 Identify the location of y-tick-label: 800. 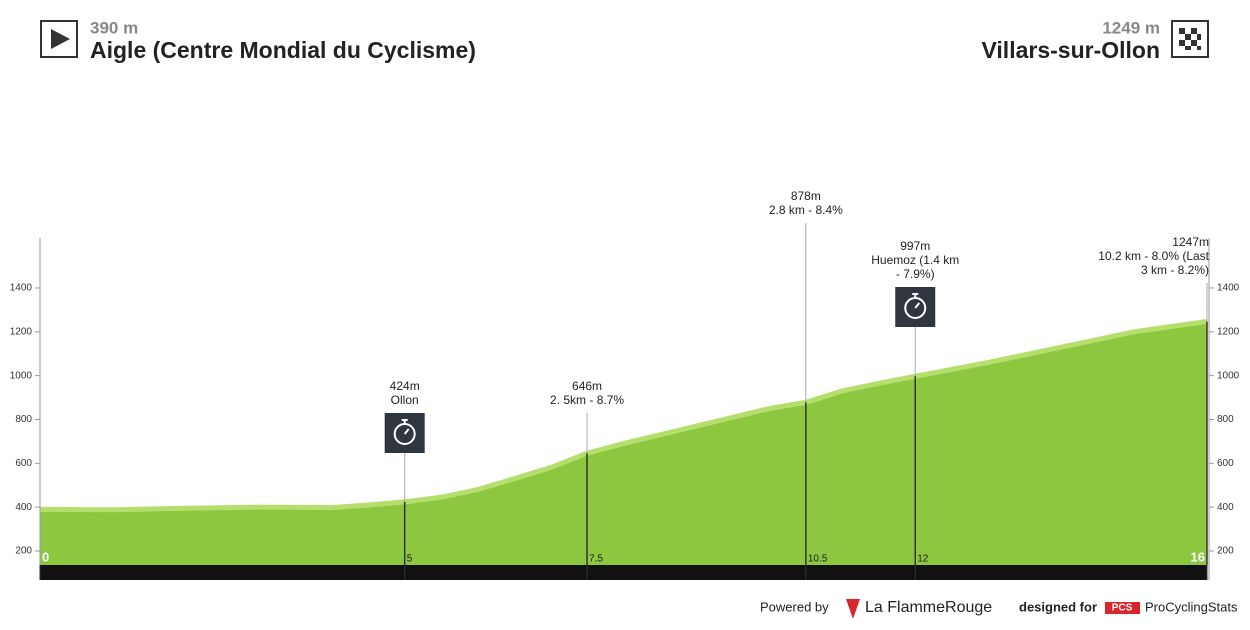
(23, 419).